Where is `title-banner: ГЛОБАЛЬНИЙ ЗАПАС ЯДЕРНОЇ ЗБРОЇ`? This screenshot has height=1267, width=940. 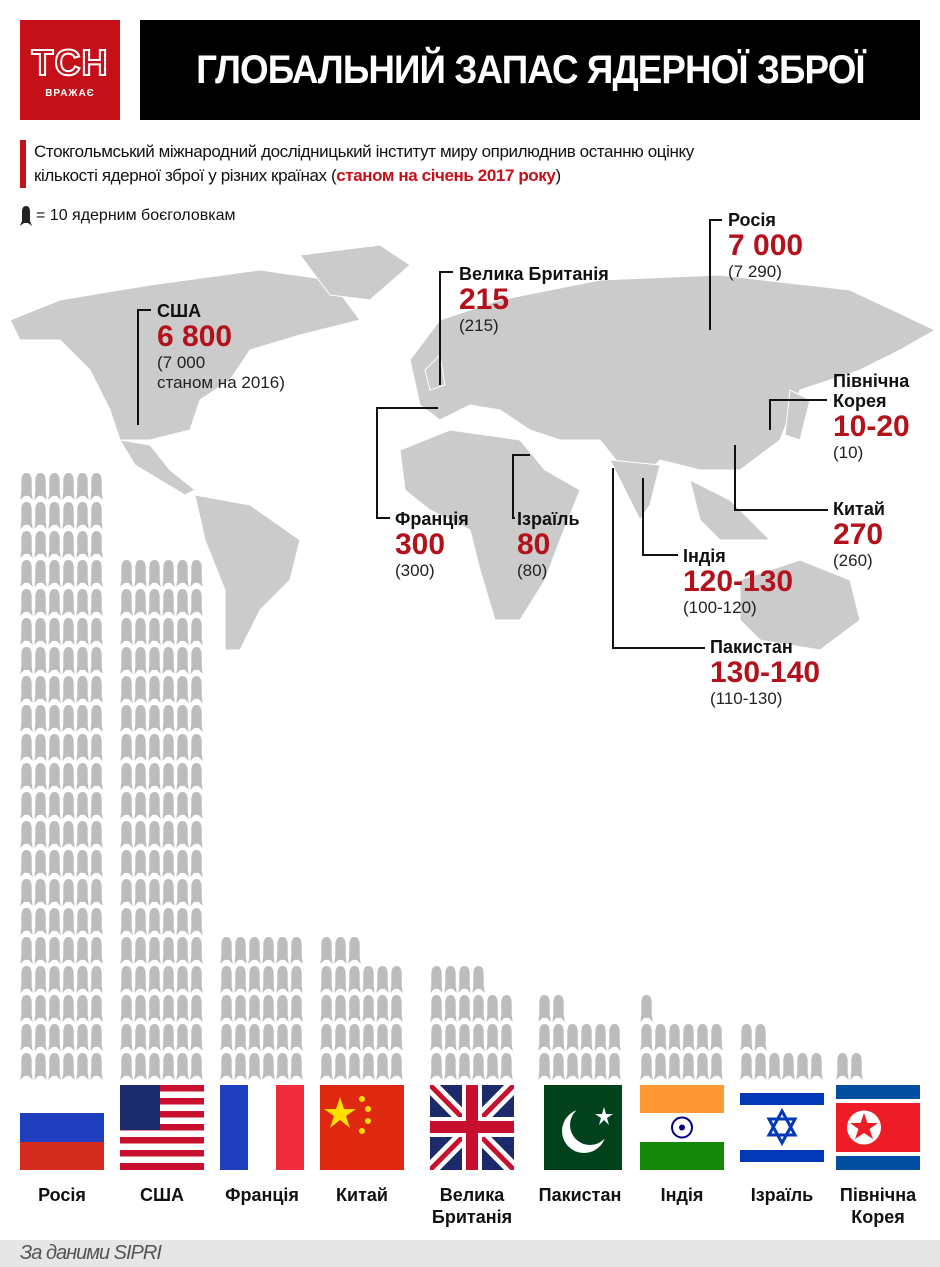 title-banner: ГЛОБАЛЬНИЙ ЗАПАС ЯДЕРНОЇ ЗБРОЇ is located at coordinates (530, 70).